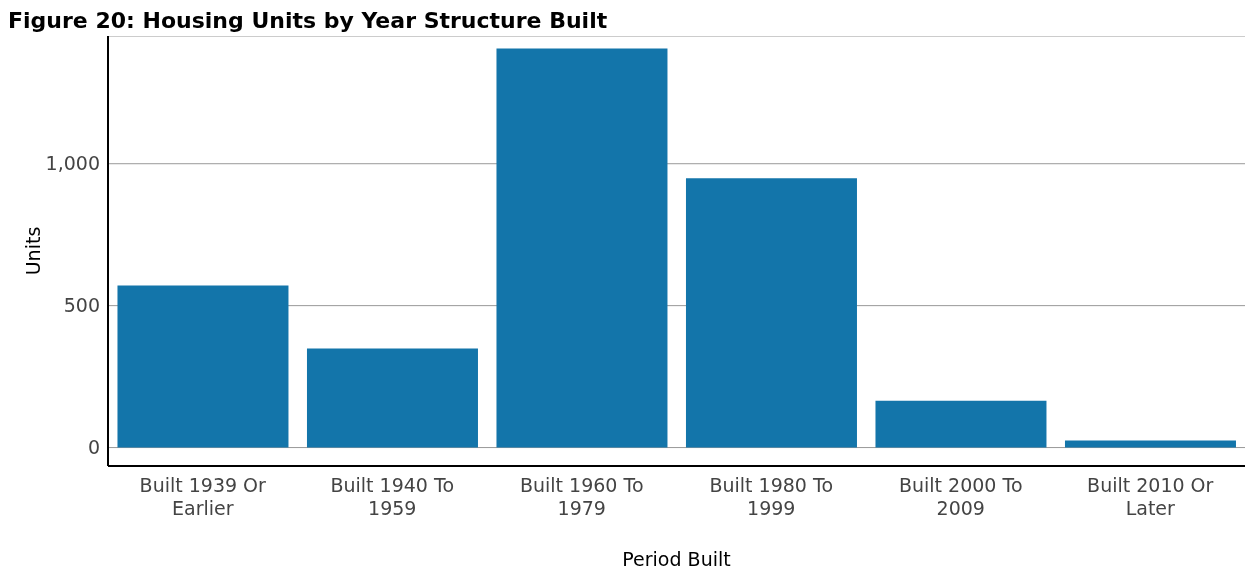 The width and height of the screenshot is (1253, 581). What do you see at coordinates (81, 305) in the screenshot?
I see `y-tick-label: 500` at bounding box center [81, 305].